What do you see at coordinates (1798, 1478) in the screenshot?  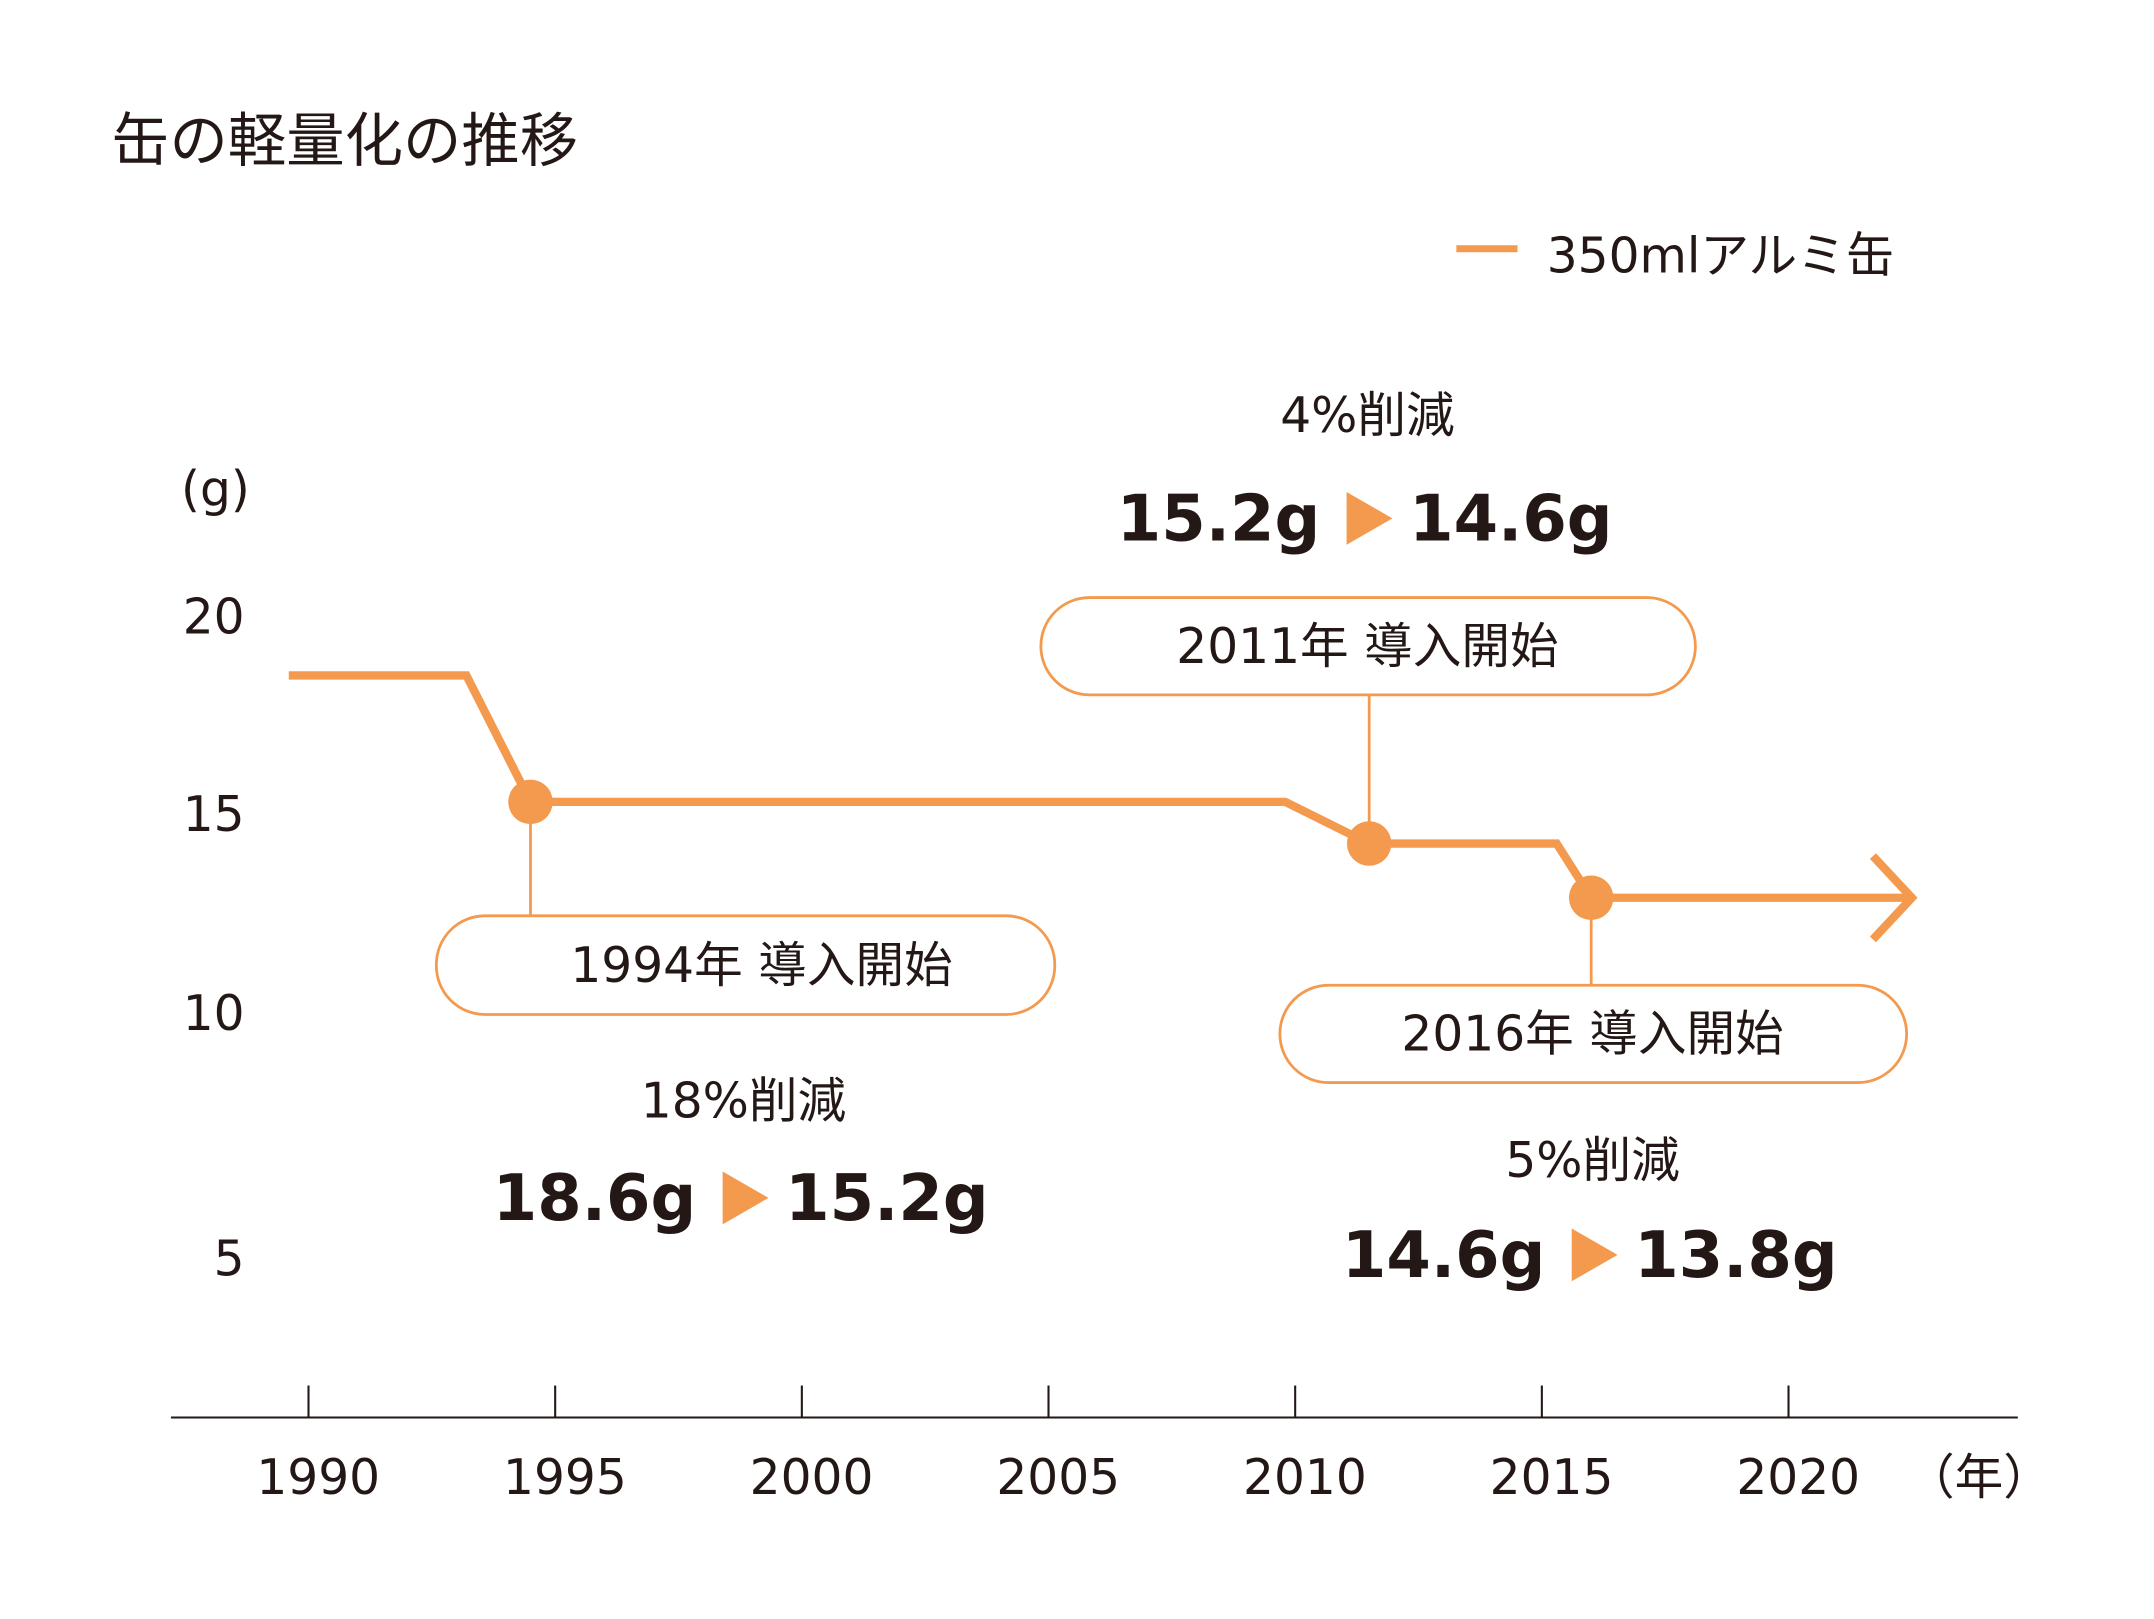 I see `x-tick-label: 2020` at bounding box center [1798, 1478].